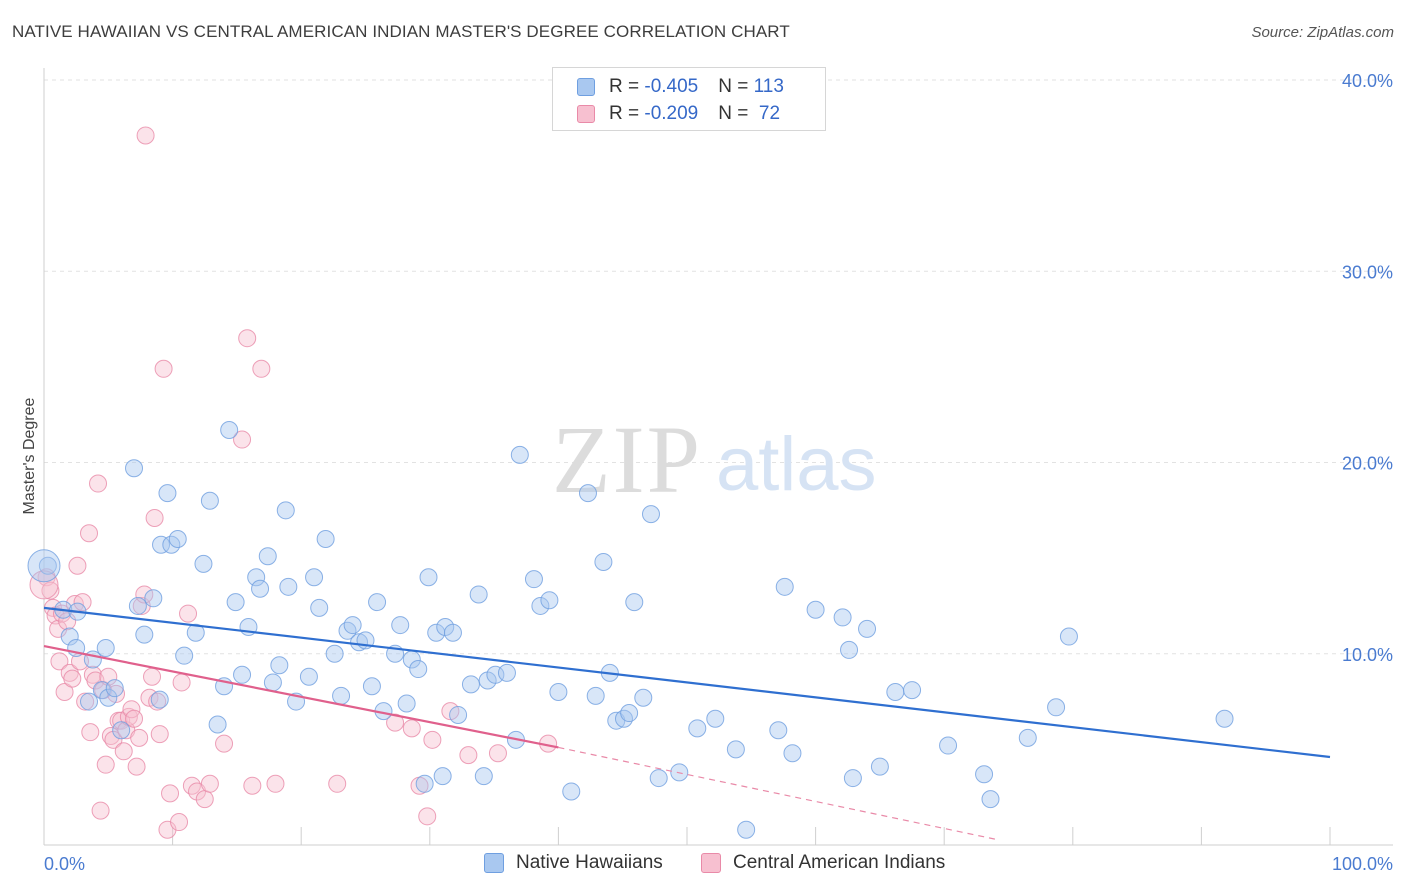 Image resolution: width=1406 pixels, height=892 pixels. Describe the element at coordinates (589, 862) in the screenshot. I see `bottom-legend-label: Native Hawaiians` at that location.